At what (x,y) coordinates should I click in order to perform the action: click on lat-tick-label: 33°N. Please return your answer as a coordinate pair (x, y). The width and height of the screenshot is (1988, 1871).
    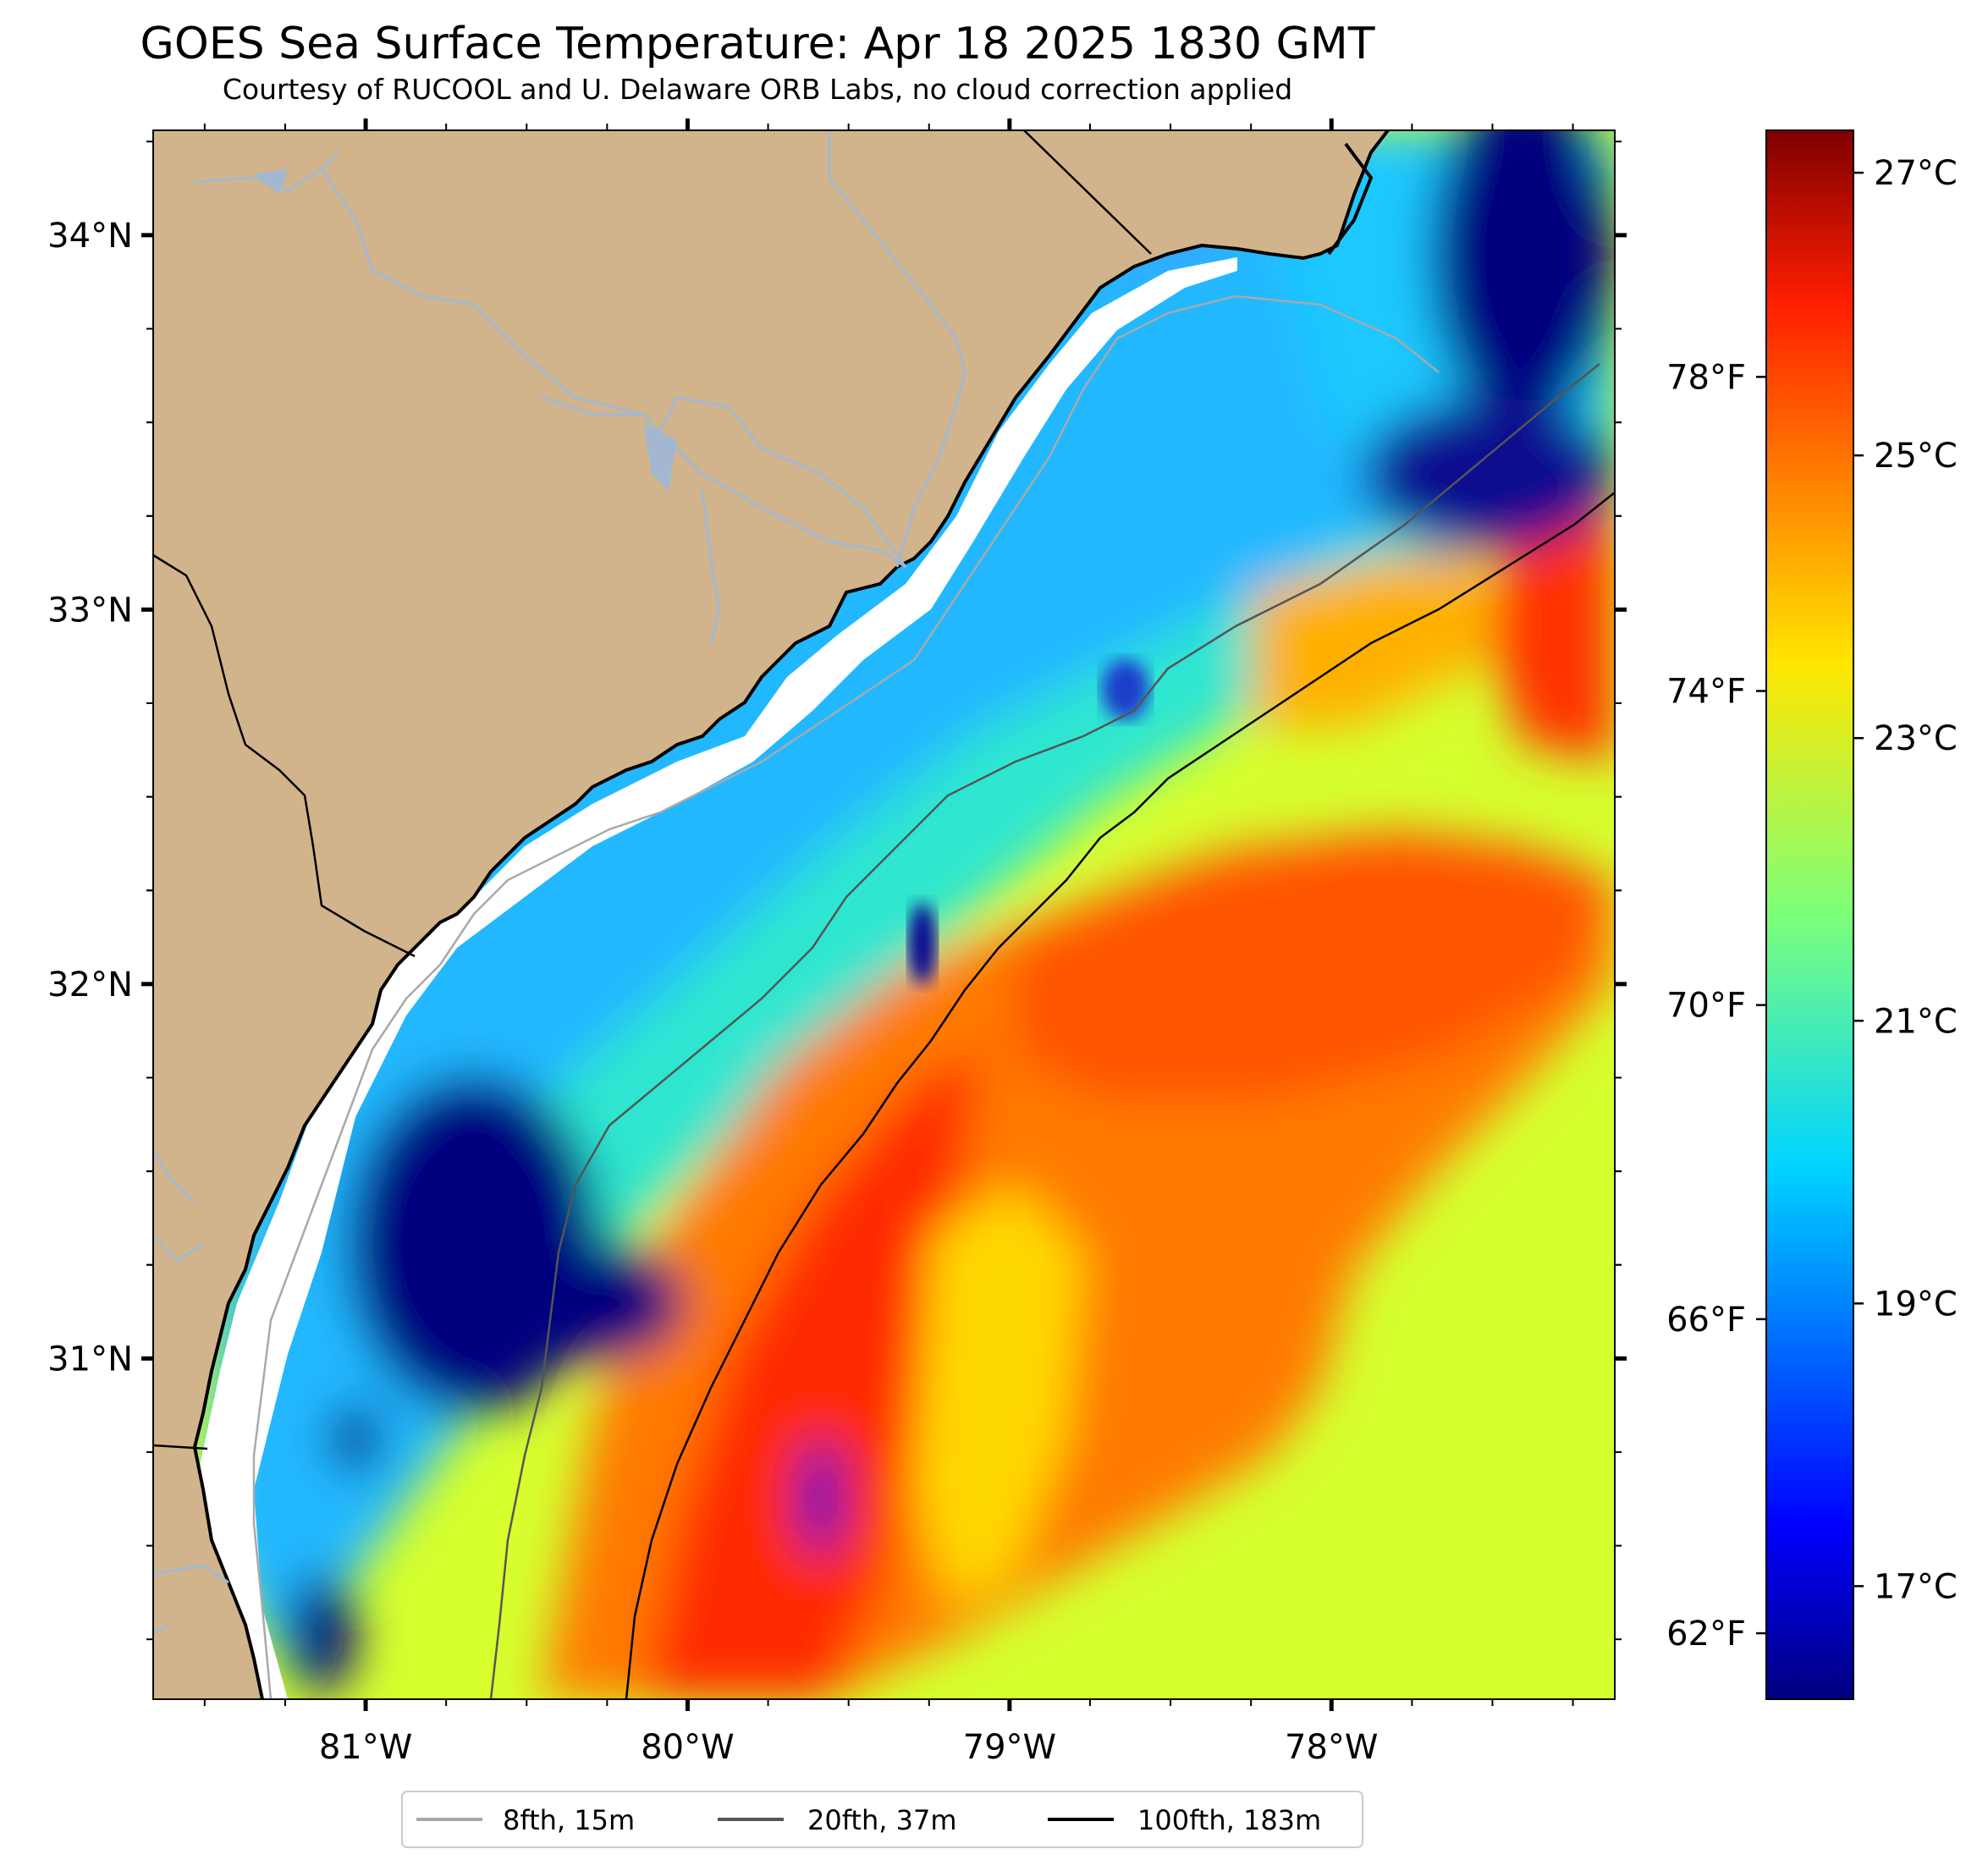
    Looking at the image, I should click on (90, 611).